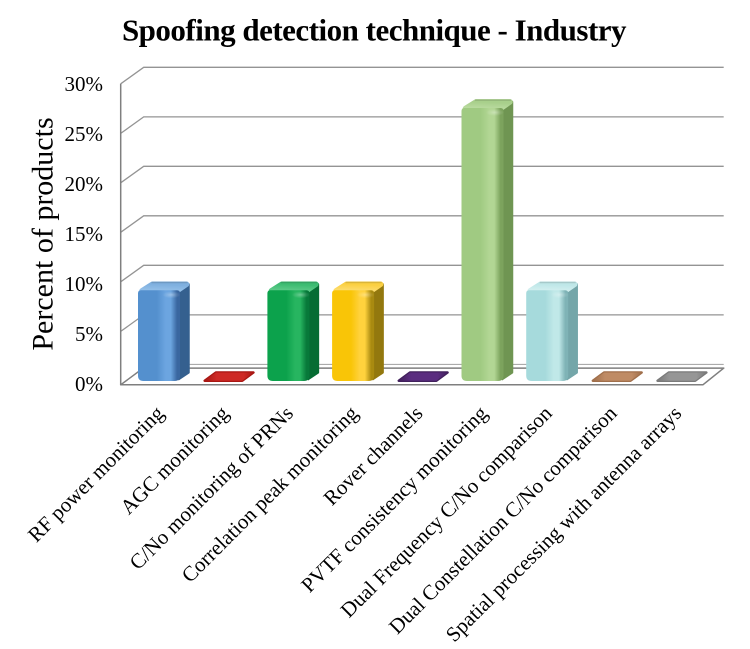 Image resolution: width=750 pixels, height=649 pixels. What do you see at coordinates (84, 234) in the screenshot?
I see `svg-text: 15%` at bounding box center [84, 234].